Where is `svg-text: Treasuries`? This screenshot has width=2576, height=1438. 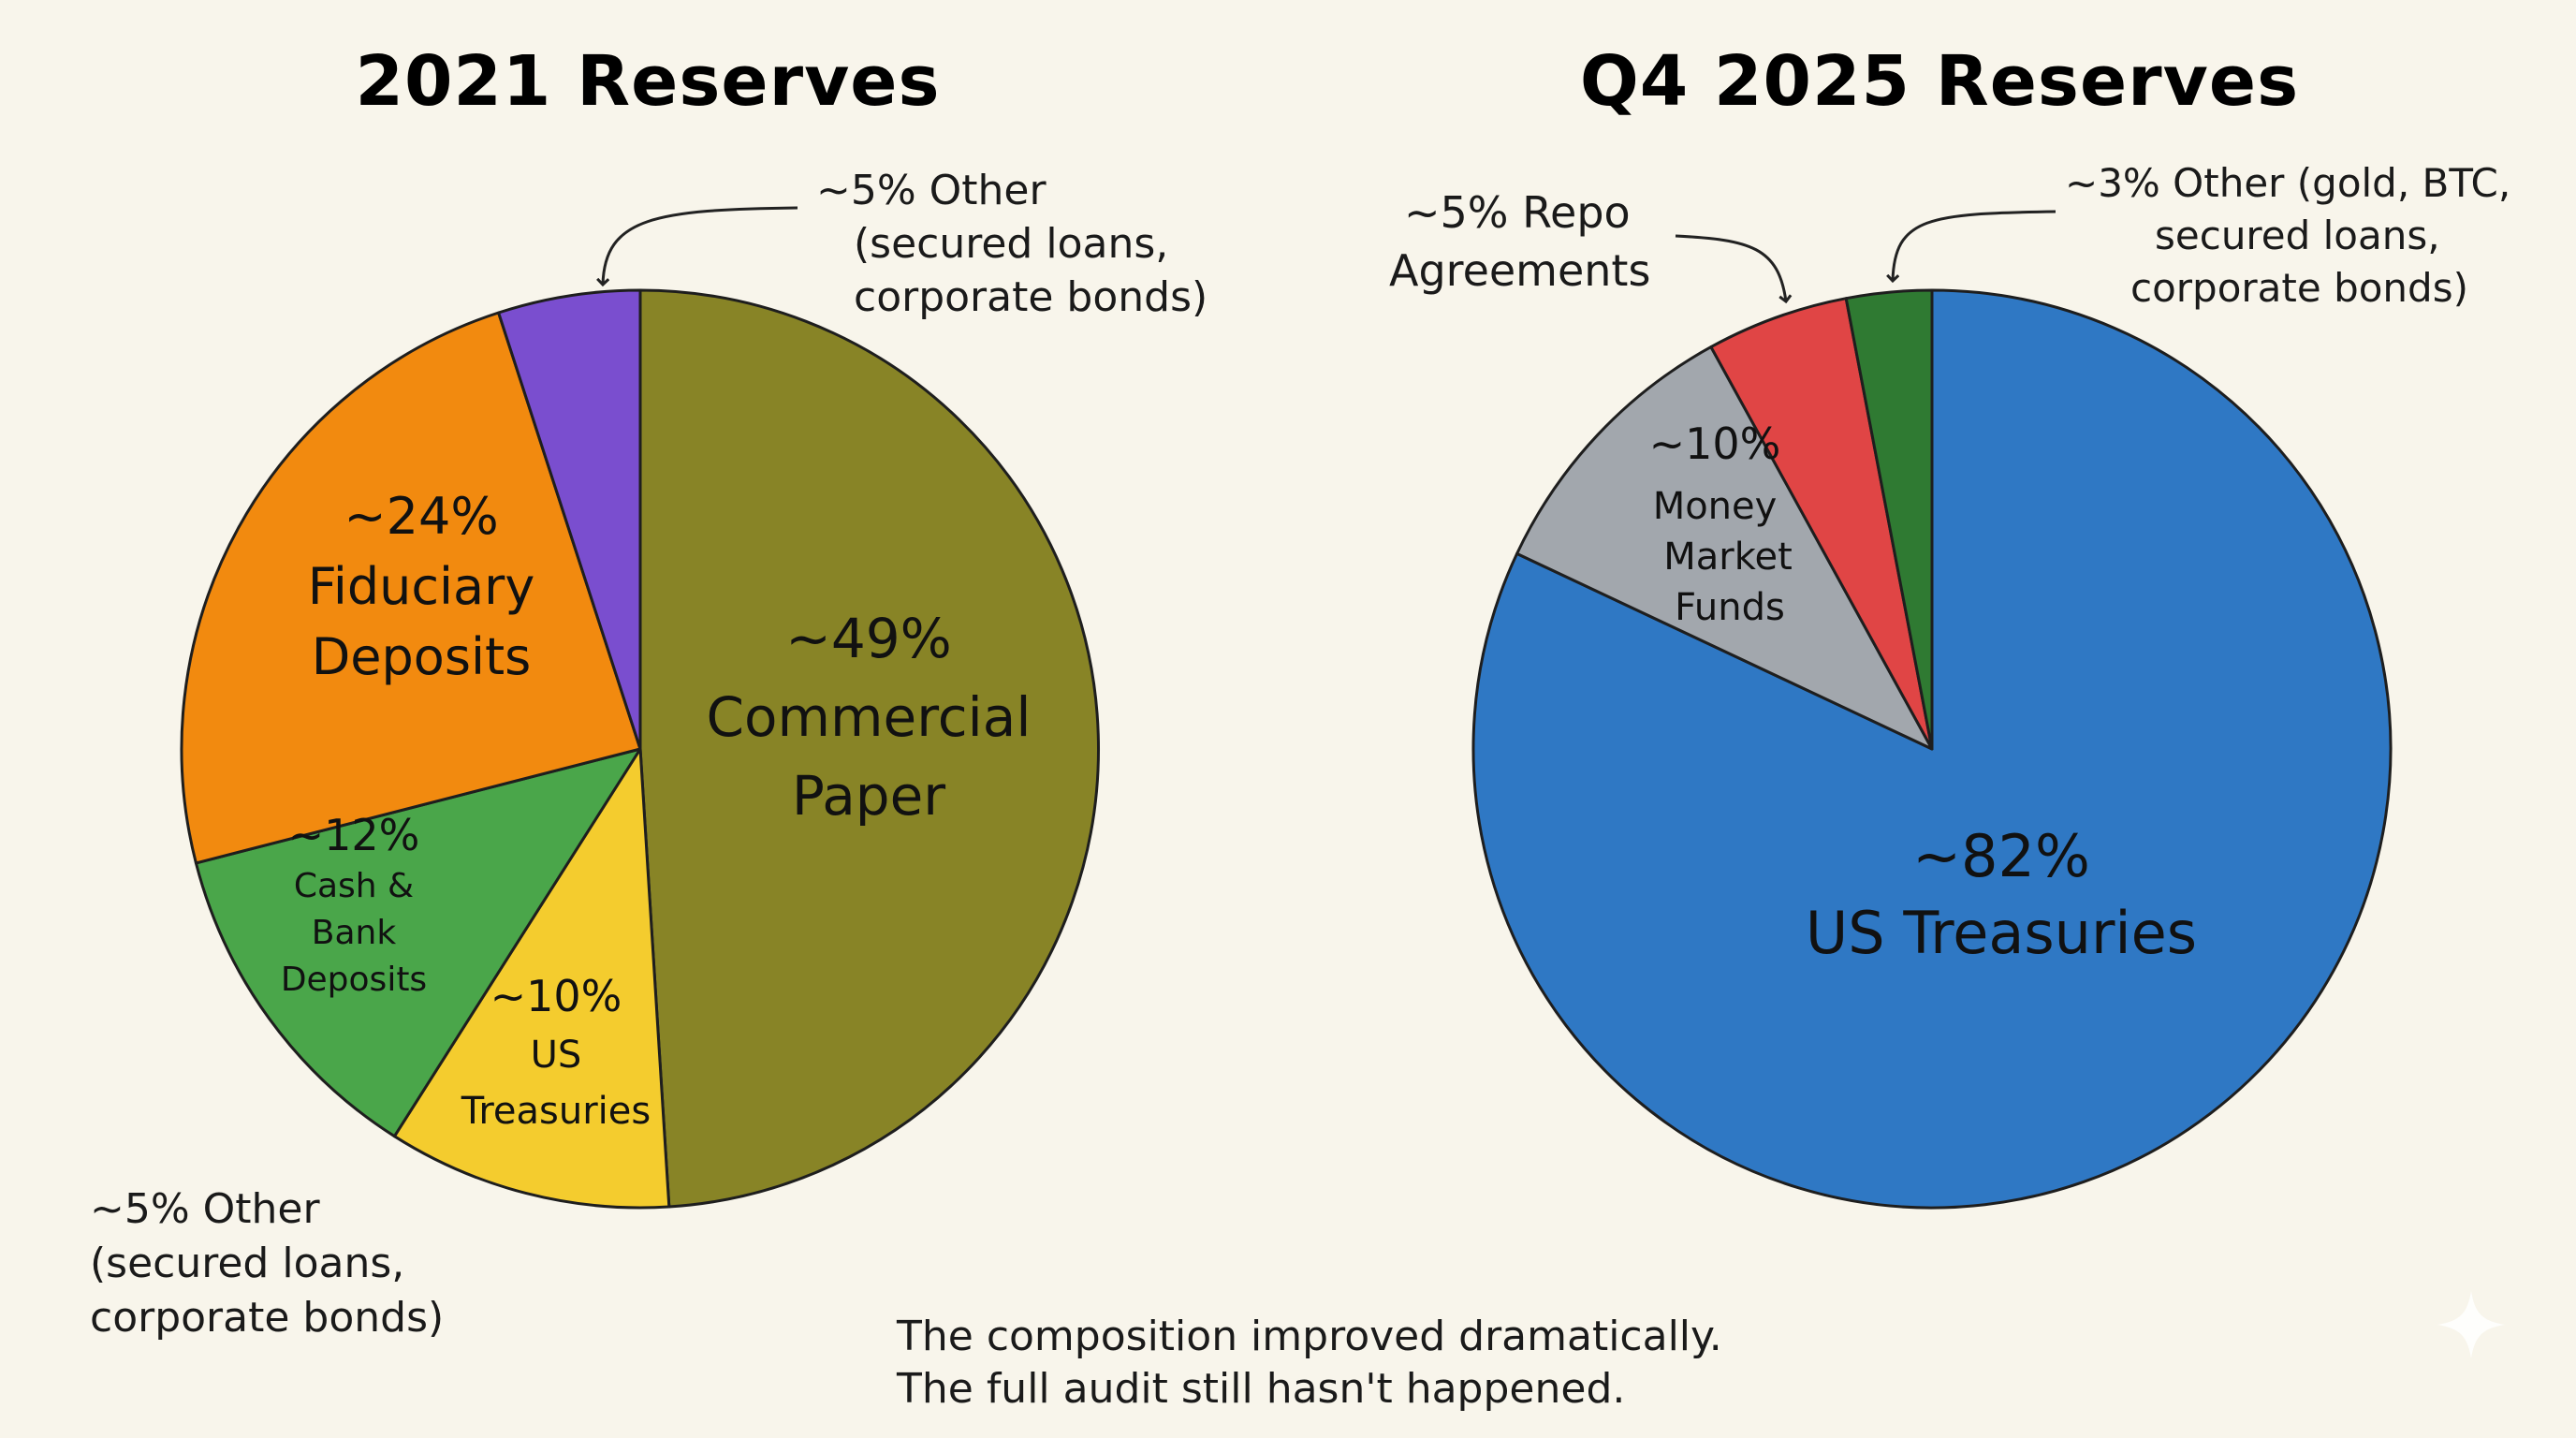
svg-text: Treasuries is located at coordinates (556, 1111).